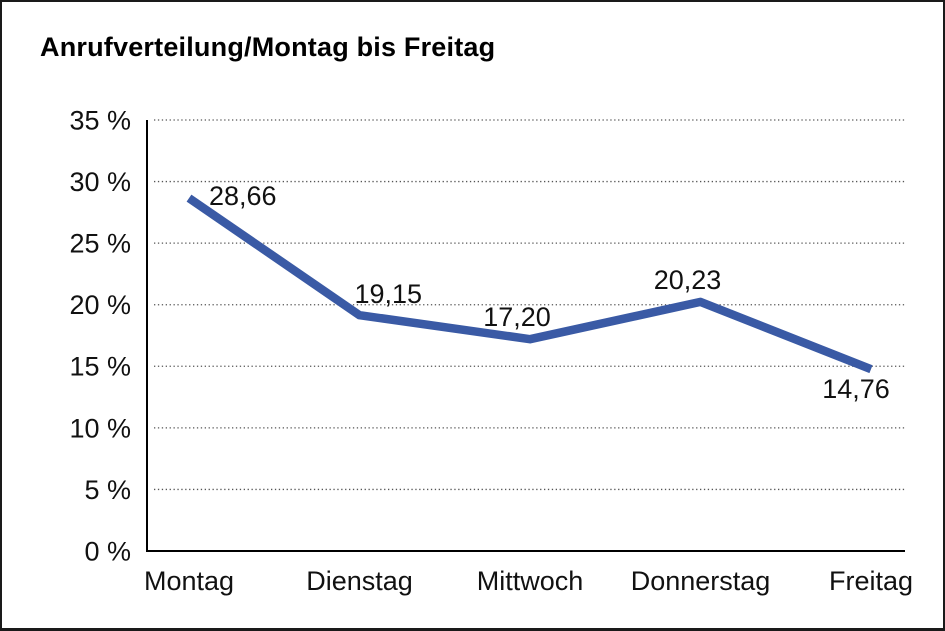 The width and height of the screenshot is (945, 631). I want to click on data-point-label: 20,23, so click(688, 280).